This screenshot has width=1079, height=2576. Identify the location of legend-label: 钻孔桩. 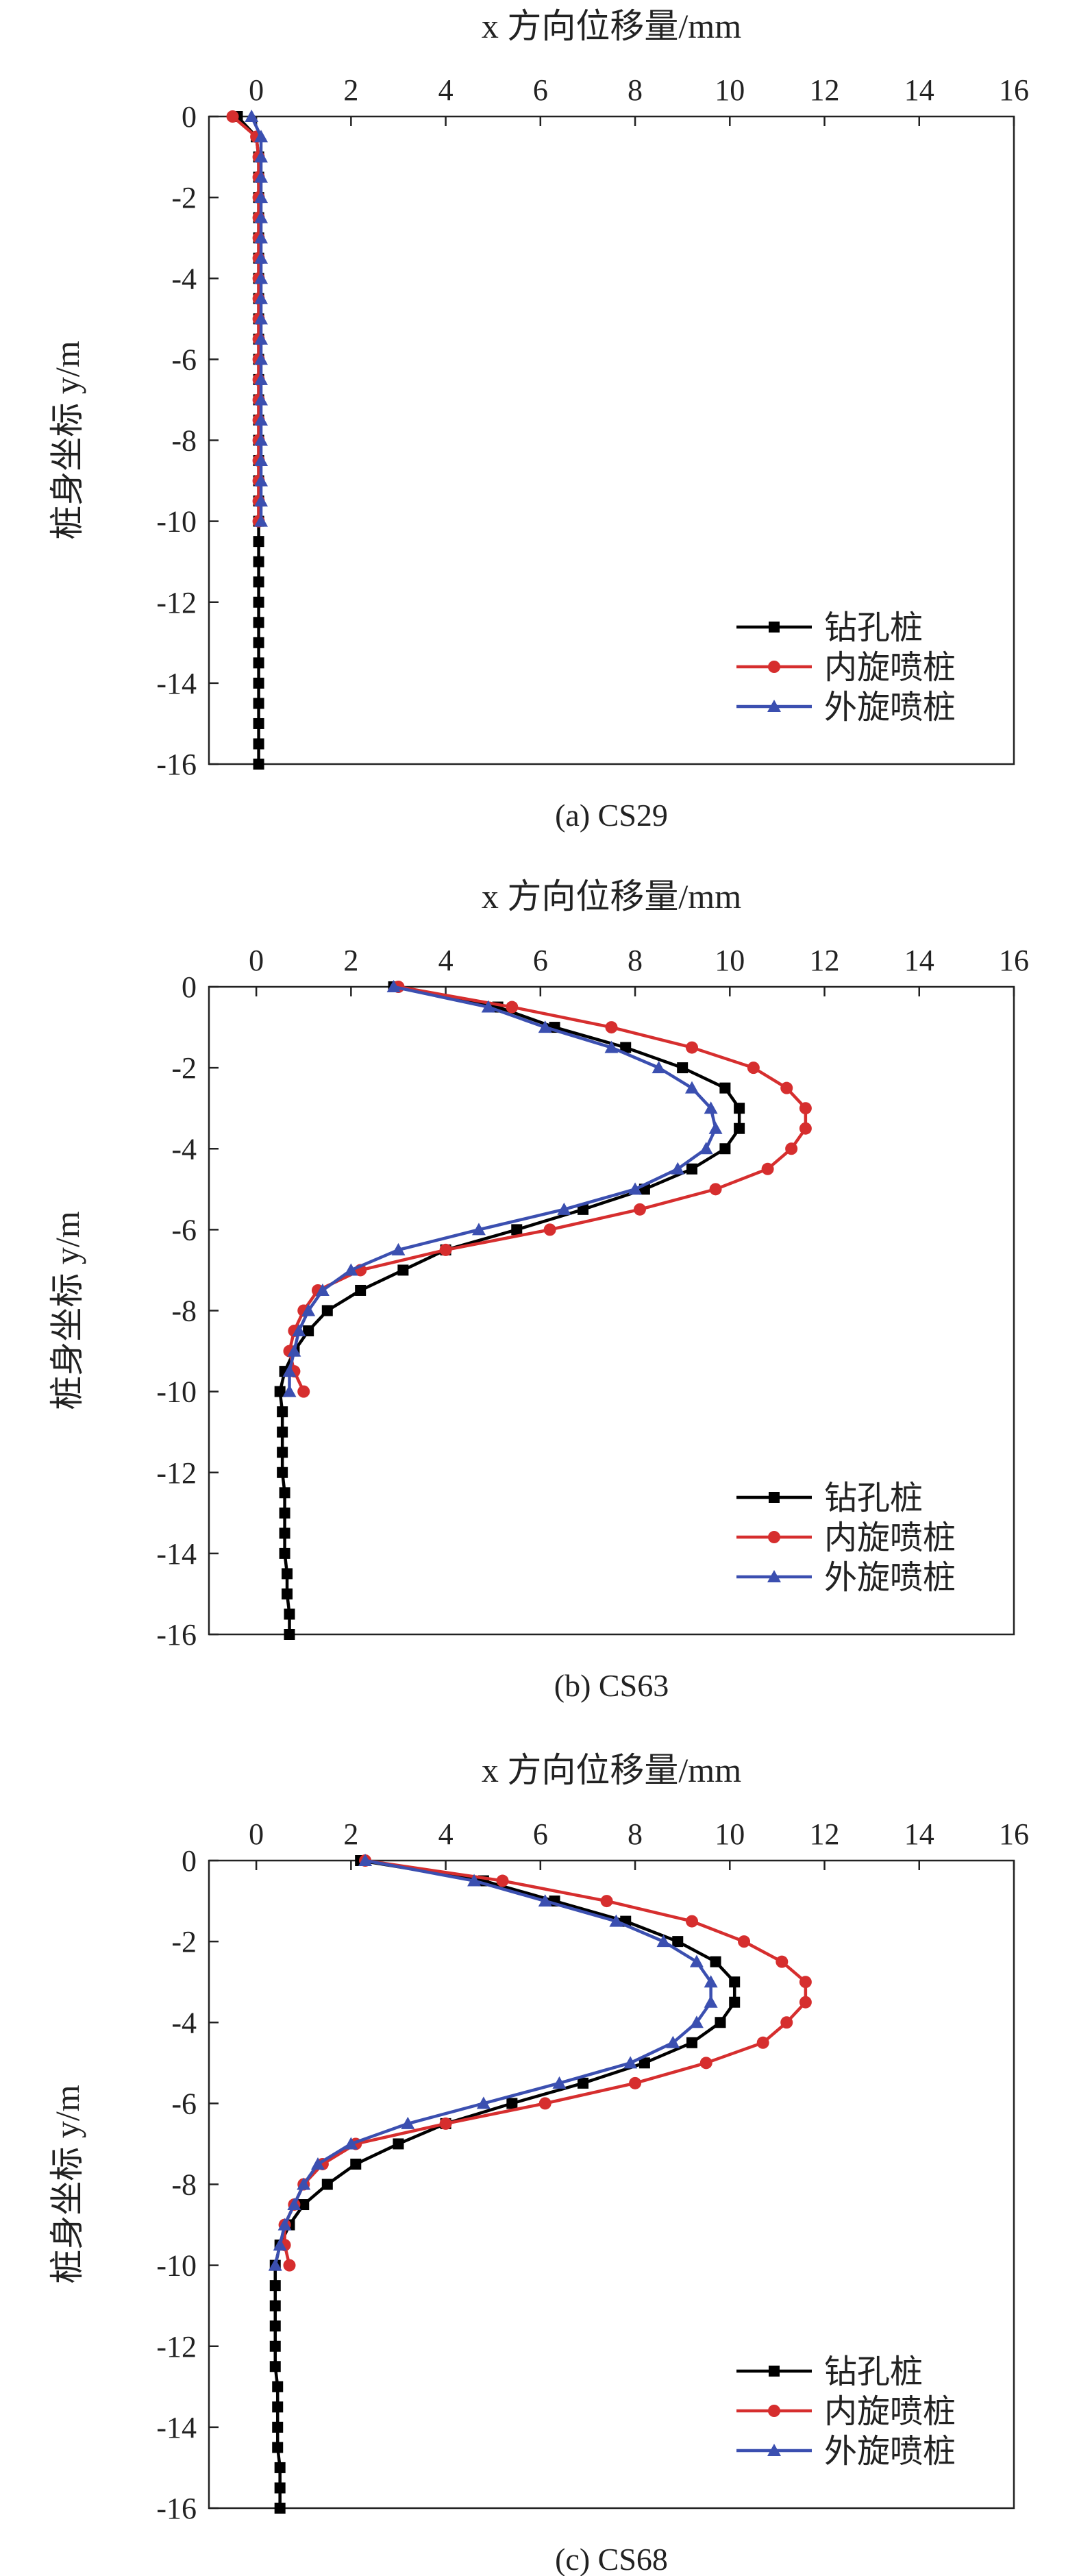
(873, 2372).